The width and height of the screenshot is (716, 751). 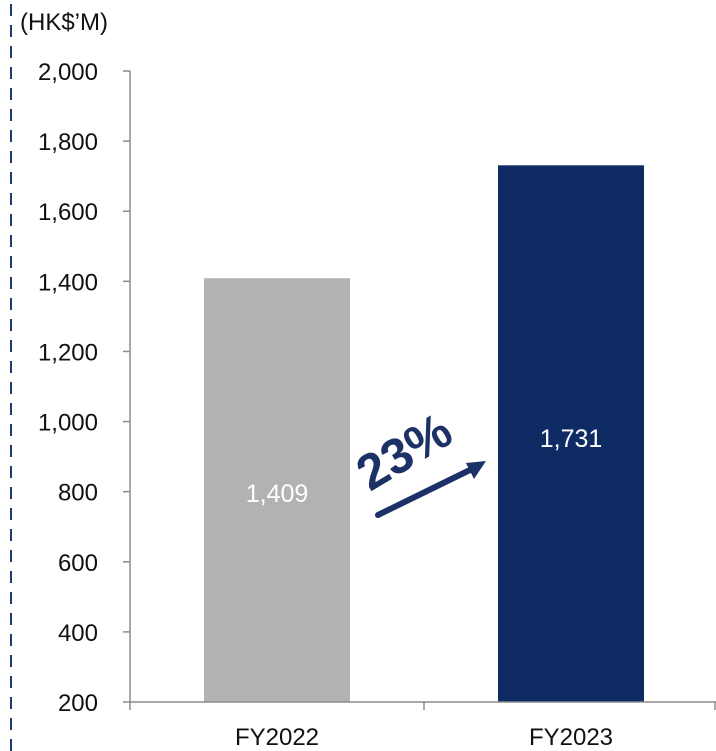 I want to click on y-tick-label: 800, so click(x=78, y=493).